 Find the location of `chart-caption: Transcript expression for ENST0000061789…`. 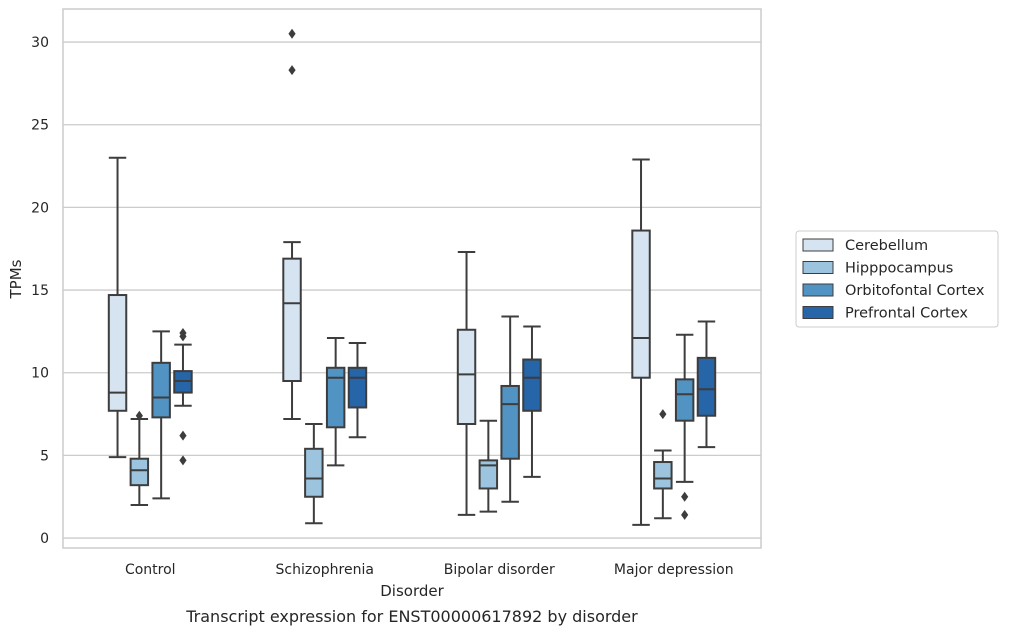

chart-caption: Transcript expression for ENST0000061789… is located at coordinates (411, 616).